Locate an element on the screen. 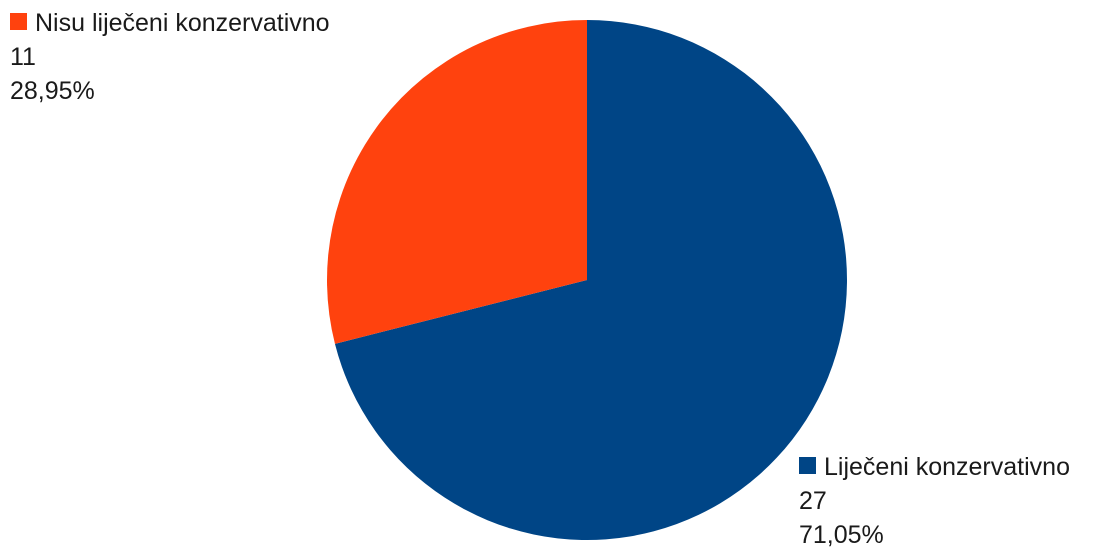 Image resolution: width=1109 pixels, height=552 pixels. slice-value-label: 11 is located at coordinates (23, 57).